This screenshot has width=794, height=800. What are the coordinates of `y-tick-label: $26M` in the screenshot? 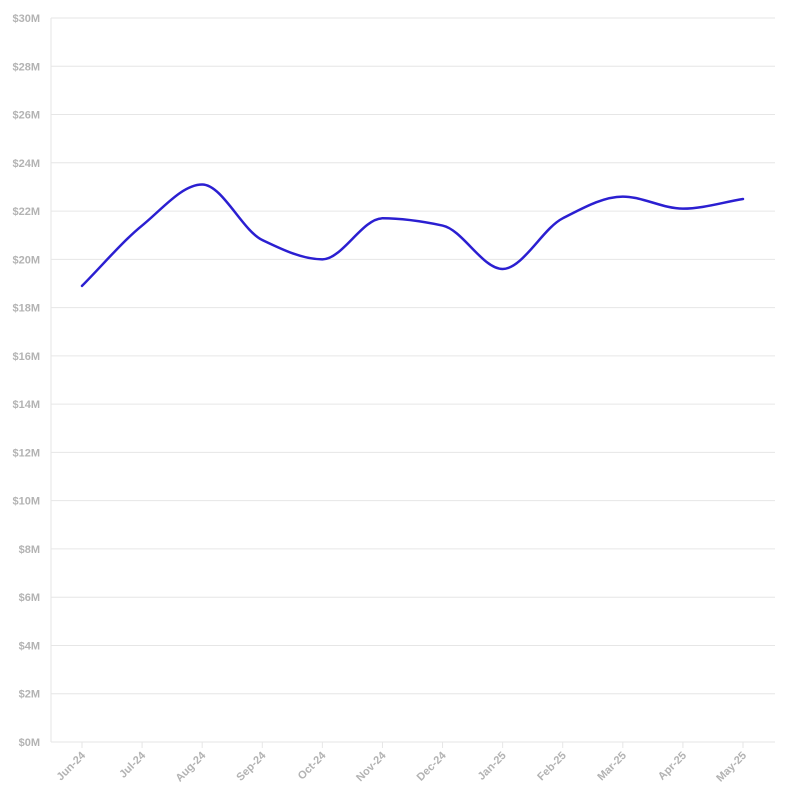 It's located at (26, 116).